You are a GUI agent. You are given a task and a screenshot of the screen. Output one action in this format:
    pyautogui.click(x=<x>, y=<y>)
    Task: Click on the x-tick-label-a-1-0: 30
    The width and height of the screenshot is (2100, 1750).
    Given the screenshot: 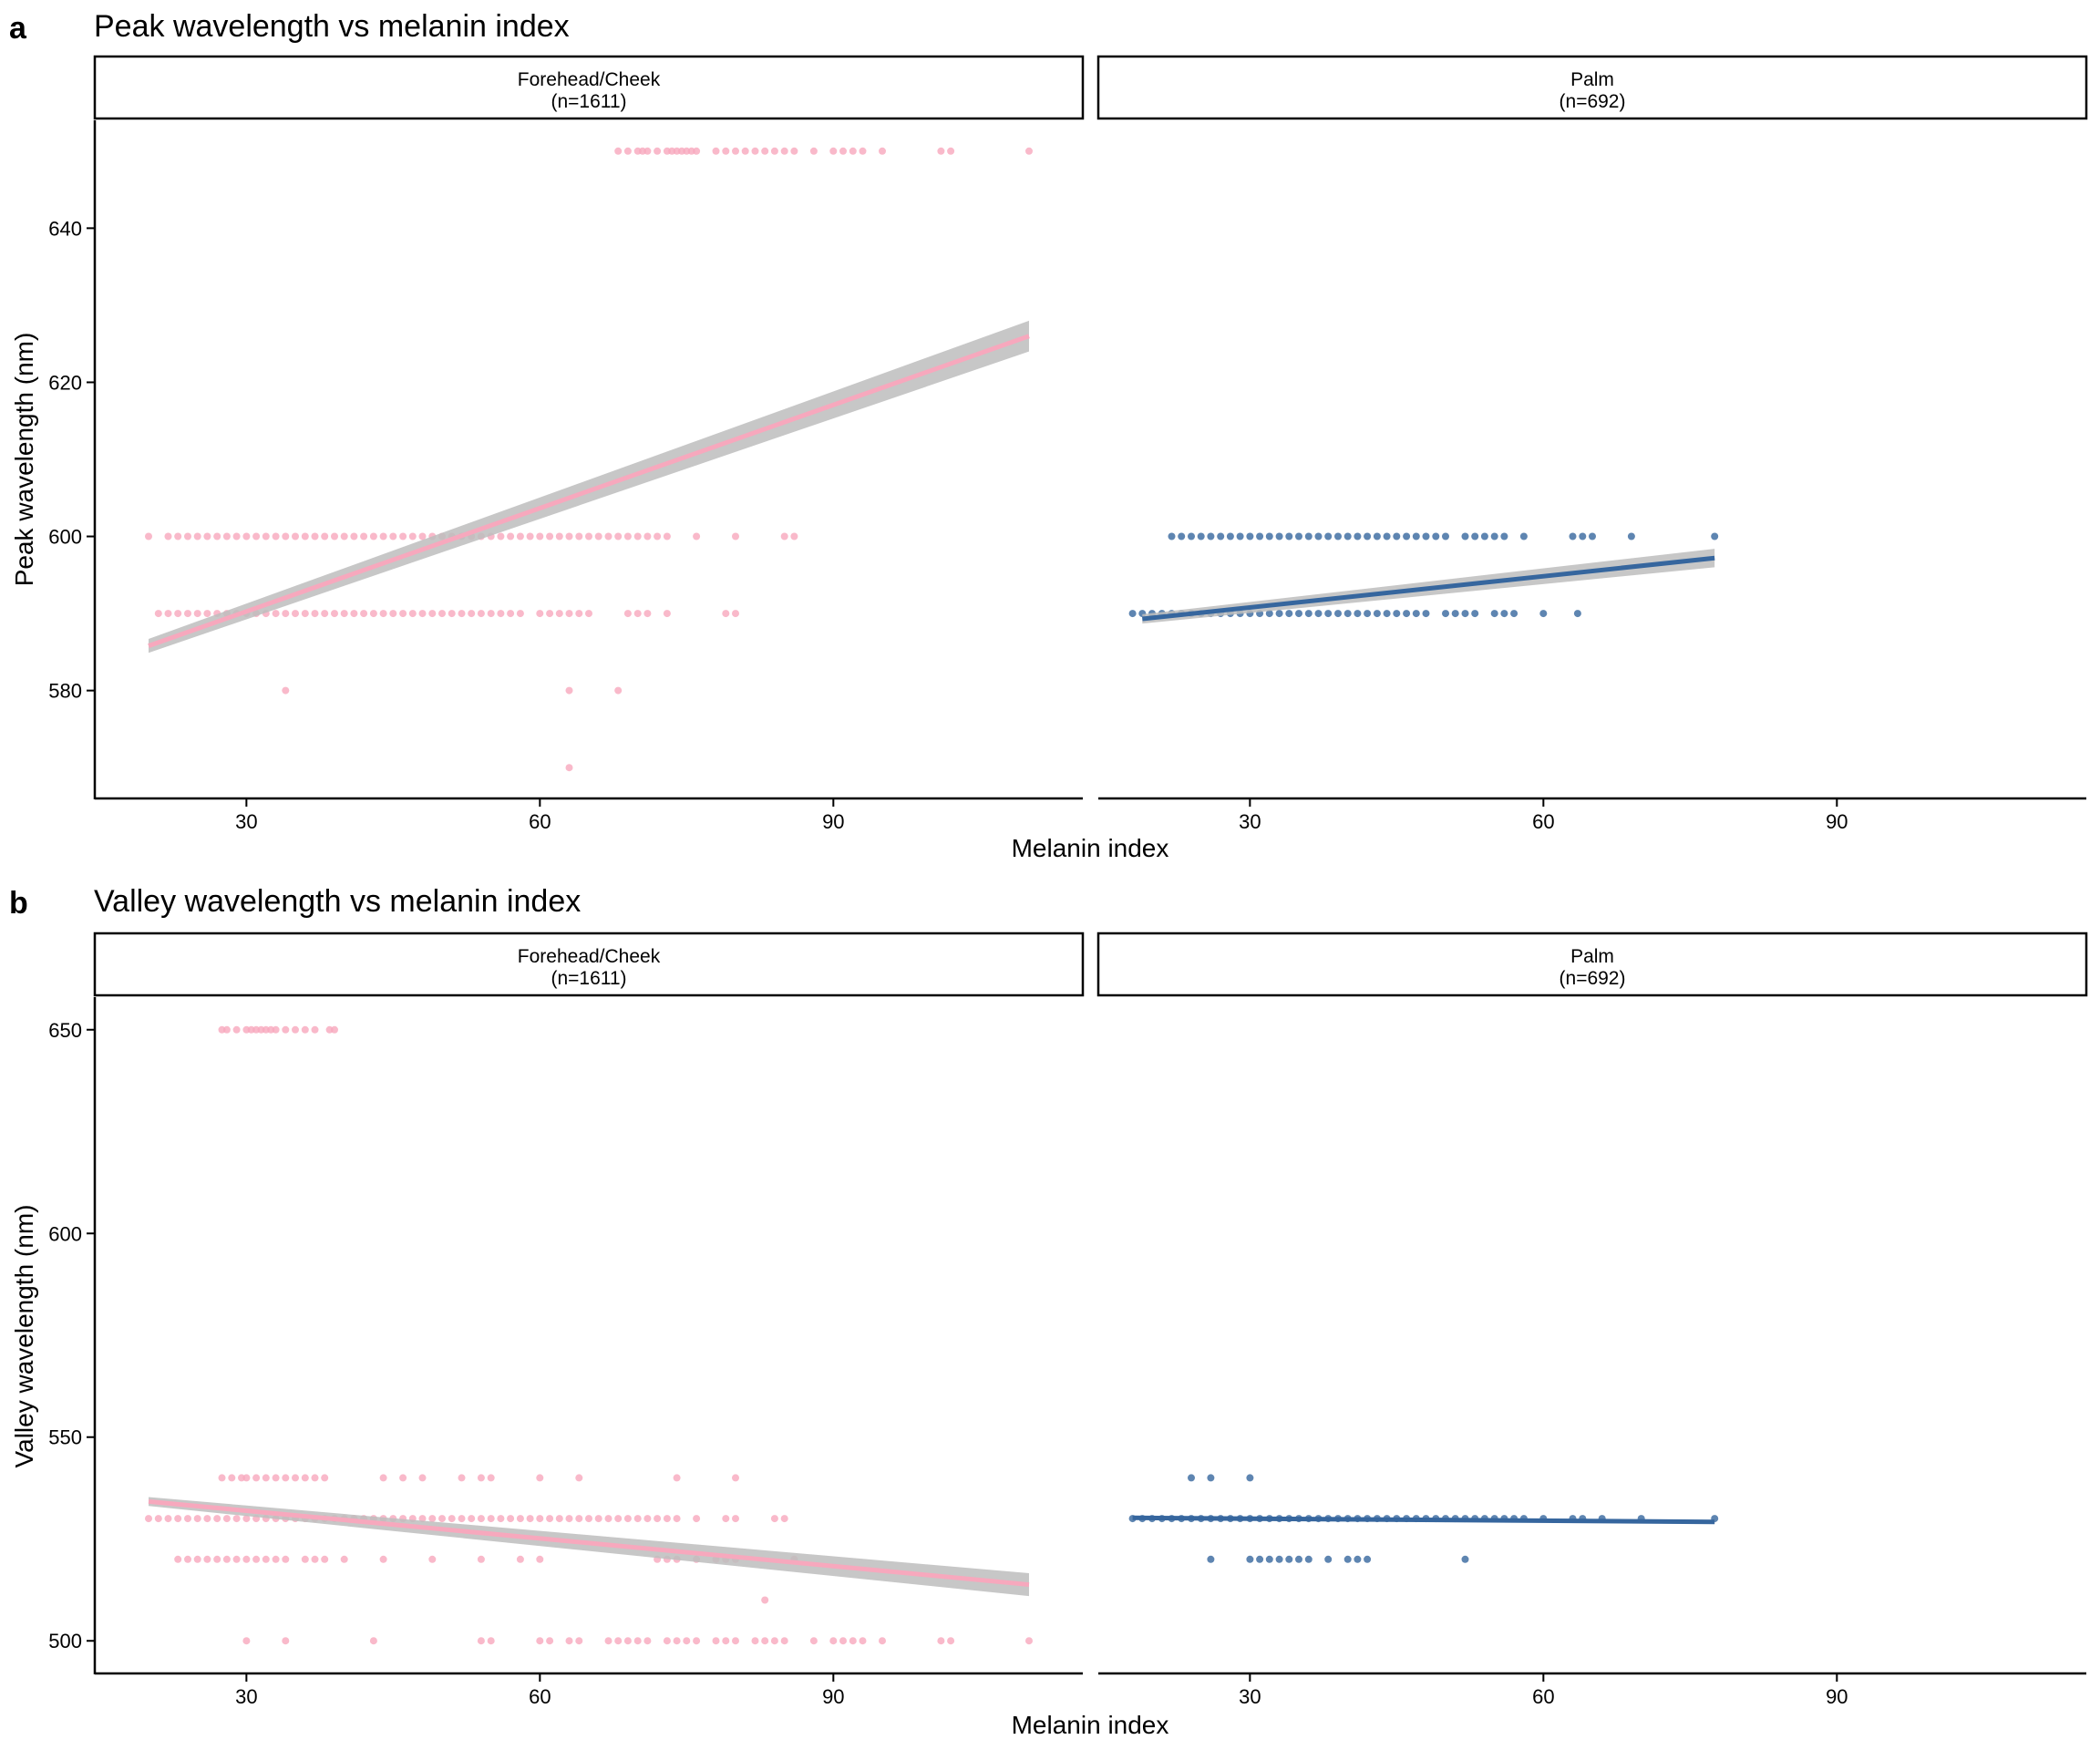 What is the action you would take?
    pyautogui.click(x=1250, y=822)
    